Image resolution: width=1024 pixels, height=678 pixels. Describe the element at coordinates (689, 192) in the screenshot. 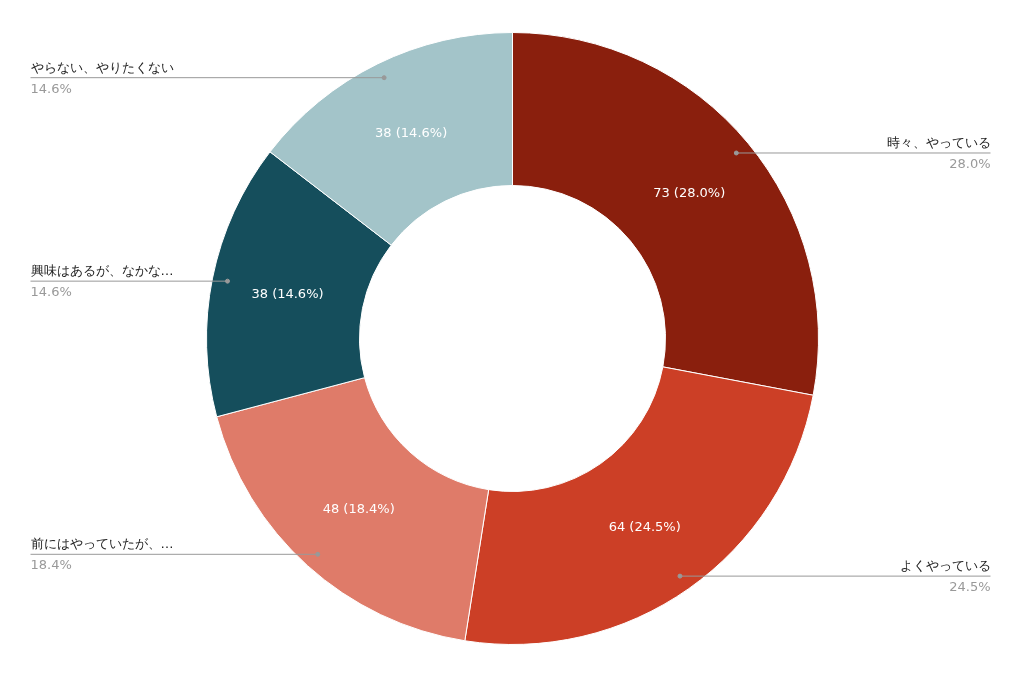

I see `data-label: 73 (28.0%)` at that location.